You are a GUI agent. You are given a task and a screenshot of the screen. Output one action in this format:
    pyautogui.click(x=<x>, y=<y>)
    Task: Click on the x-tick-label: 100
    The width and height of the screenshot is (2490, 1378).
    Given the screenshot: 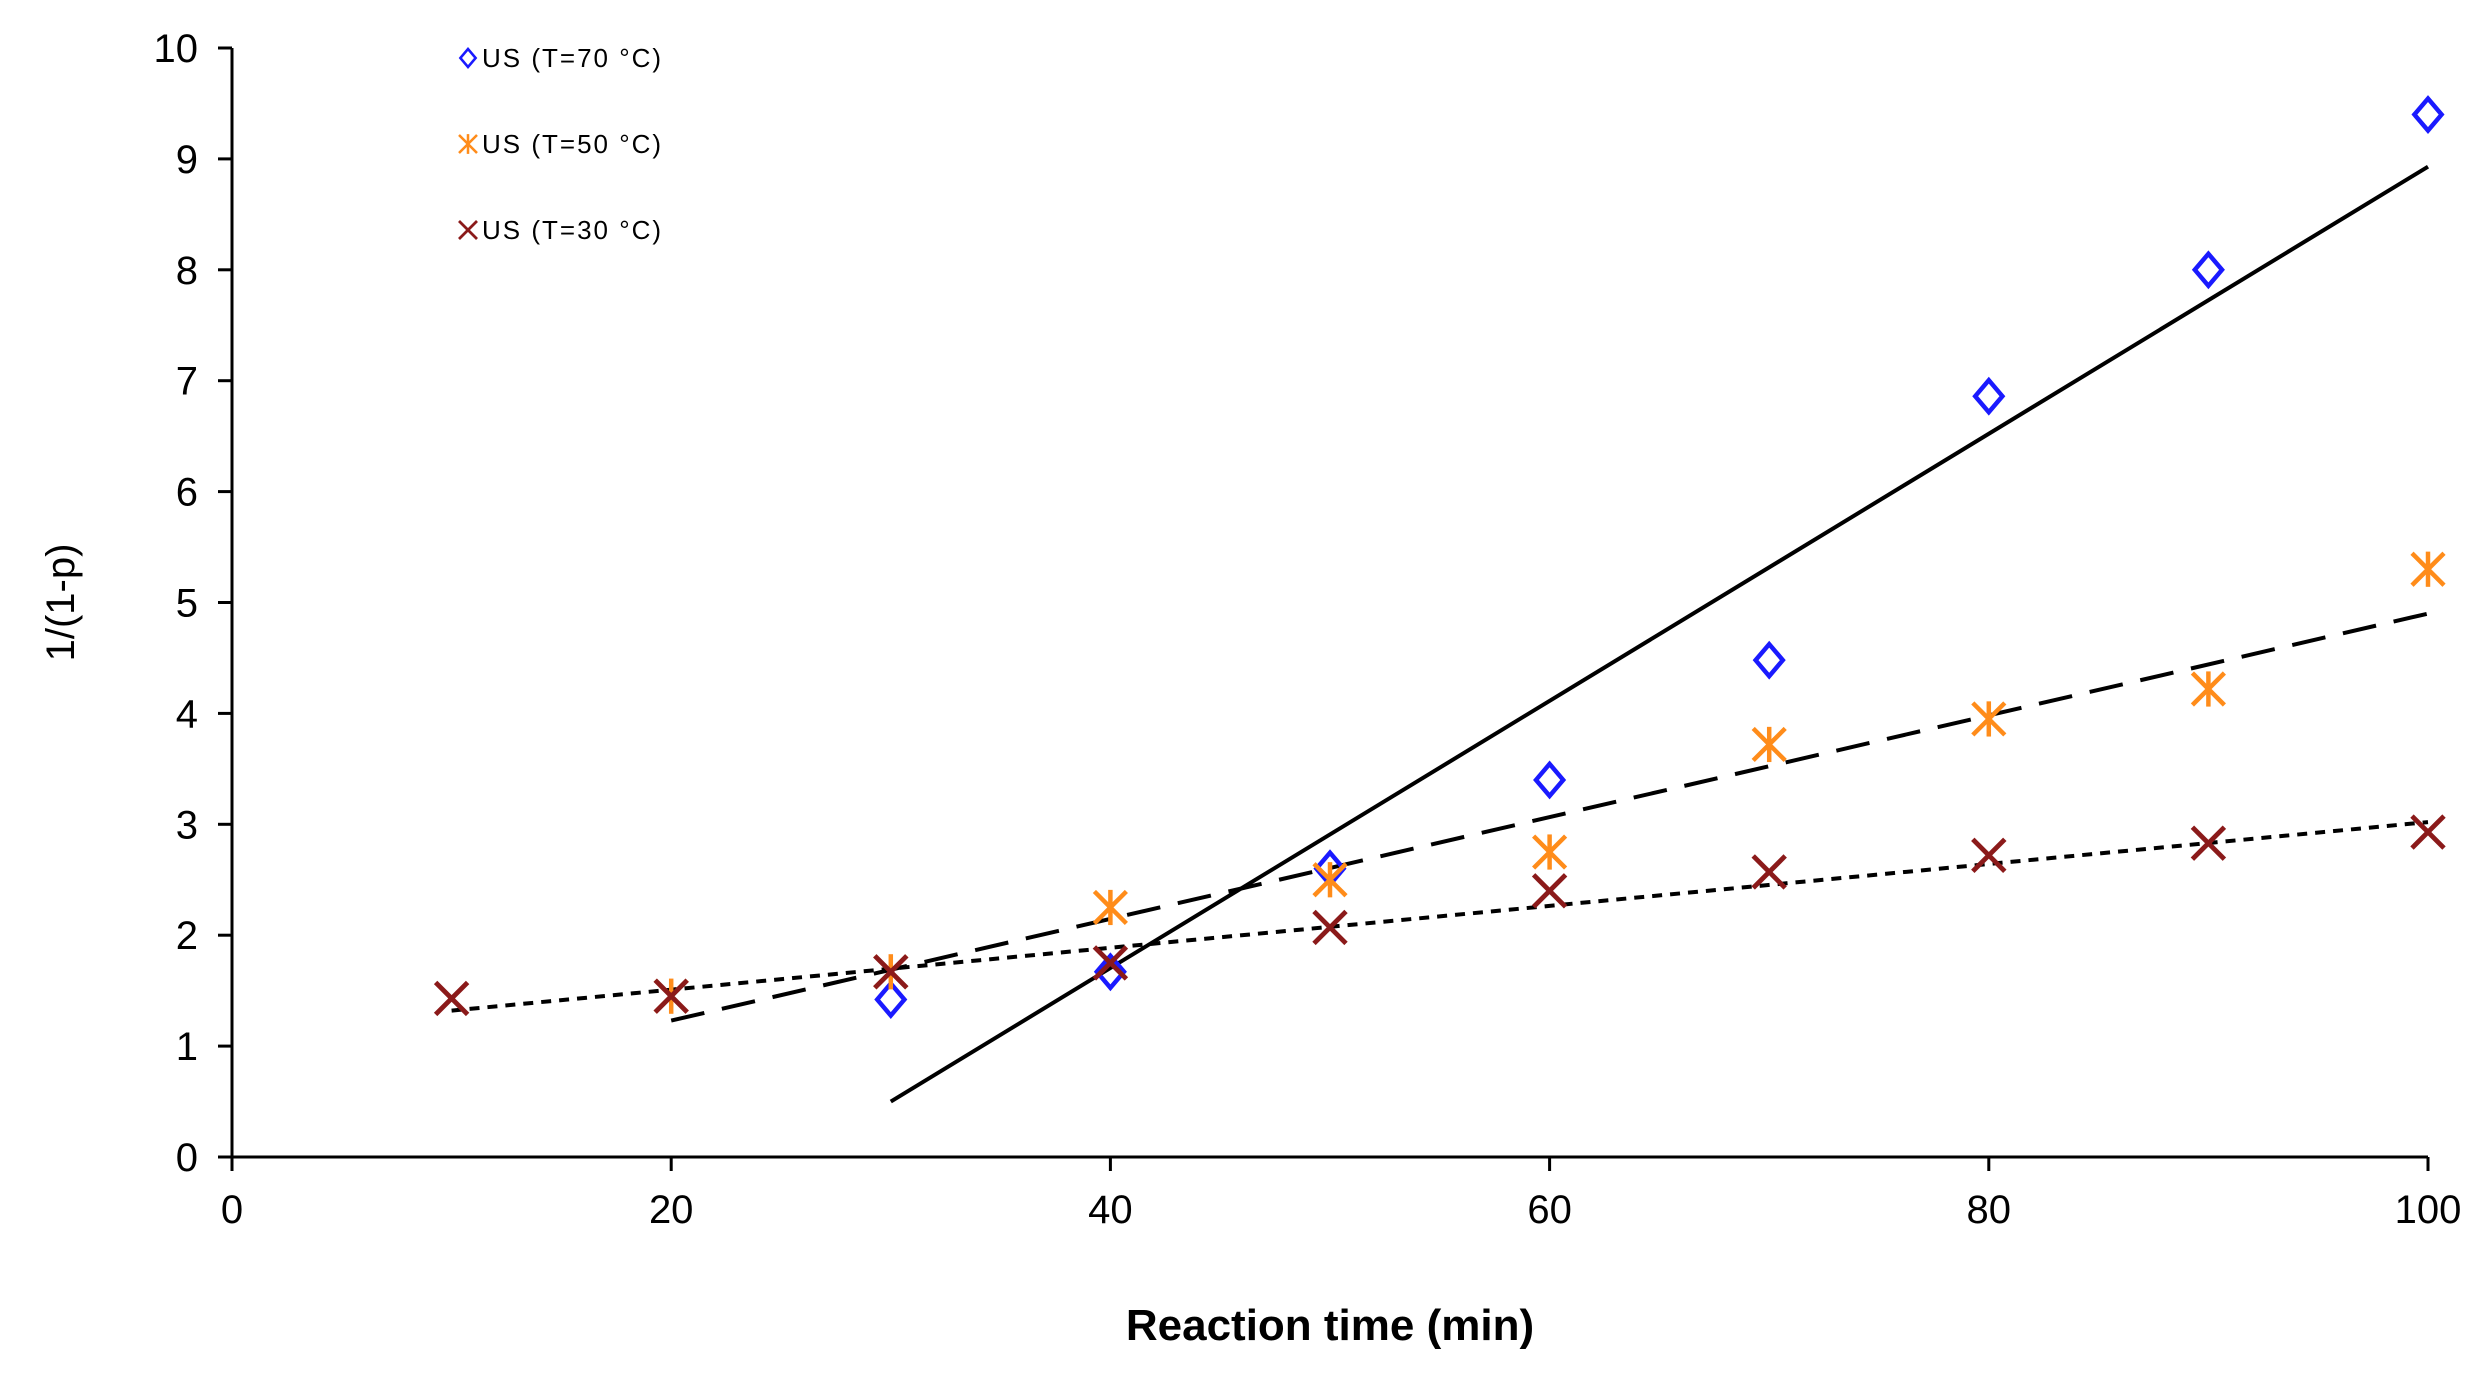 What is the action you would take?
    pyautogui.click(x=2428, y=1210)
    